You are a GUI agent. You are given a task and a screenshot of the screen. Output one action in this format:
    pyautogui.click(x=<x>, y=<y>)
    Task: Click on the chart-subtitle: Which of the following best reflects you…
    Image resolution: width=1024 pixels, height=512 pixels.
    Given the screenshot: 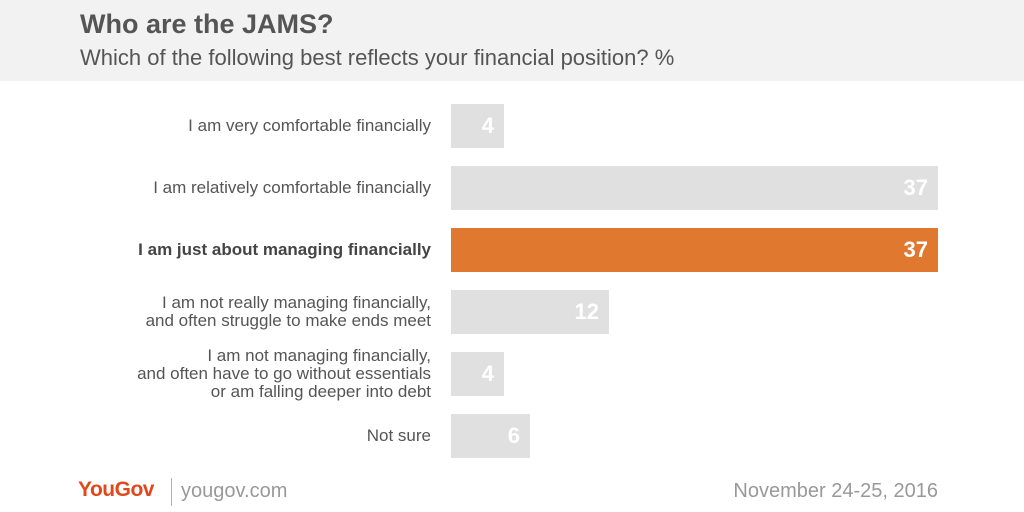 What is the action you would take?
    pyautogui.click(x=377, y=57)
    